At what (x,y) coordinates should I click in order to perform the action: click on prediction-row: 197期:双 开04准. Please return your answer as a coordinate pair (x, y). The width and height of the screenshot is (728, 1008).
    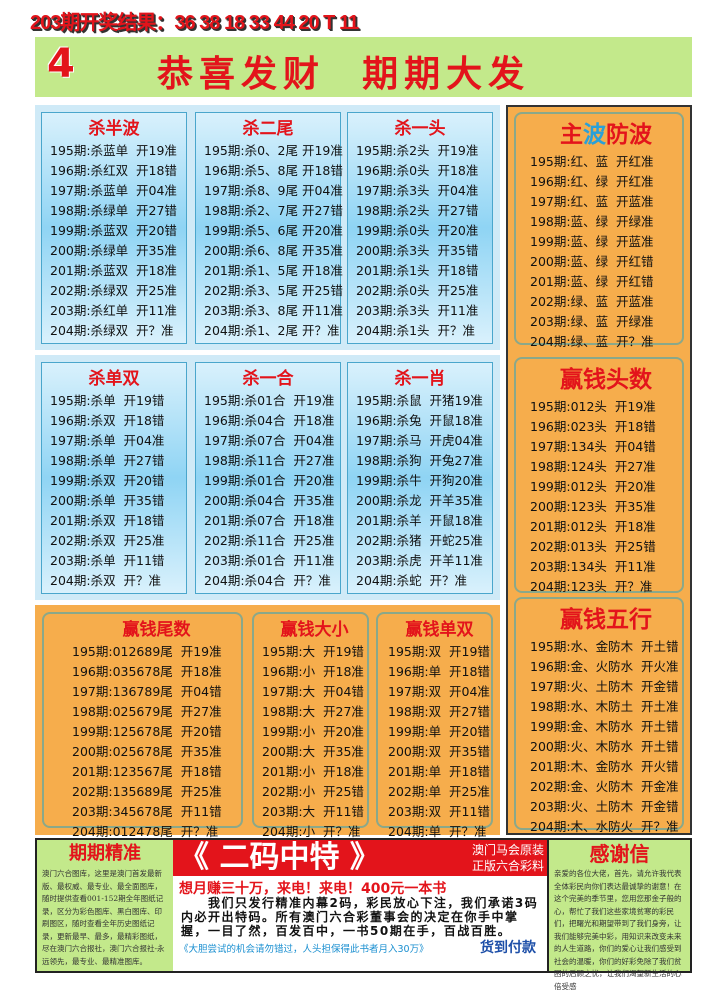
    Looking at the image, I should click on (439, 691).